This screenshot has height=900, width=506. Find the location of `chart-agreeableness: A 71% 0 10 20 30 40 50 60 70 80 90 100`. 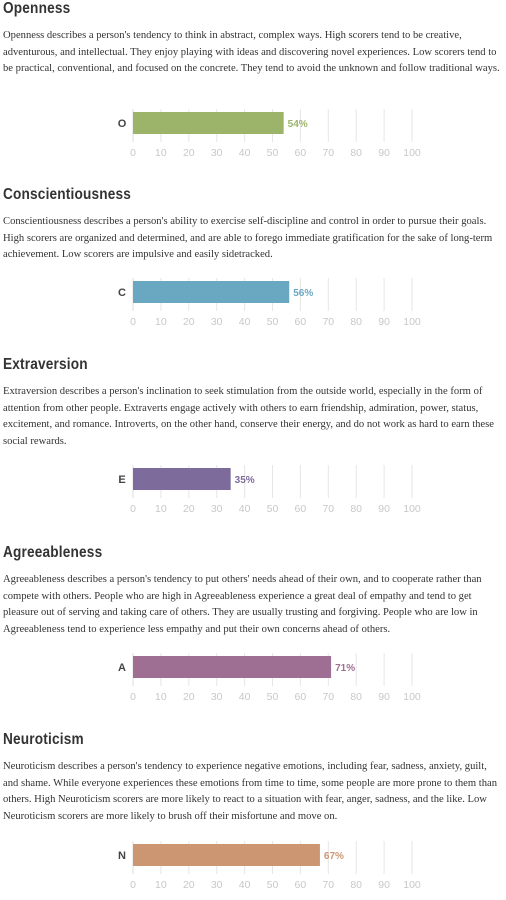

chart-agreeableness: A 71% 0 10 20 30 40 50 60 70 80 90 100 is located at coordinates (253, 678).